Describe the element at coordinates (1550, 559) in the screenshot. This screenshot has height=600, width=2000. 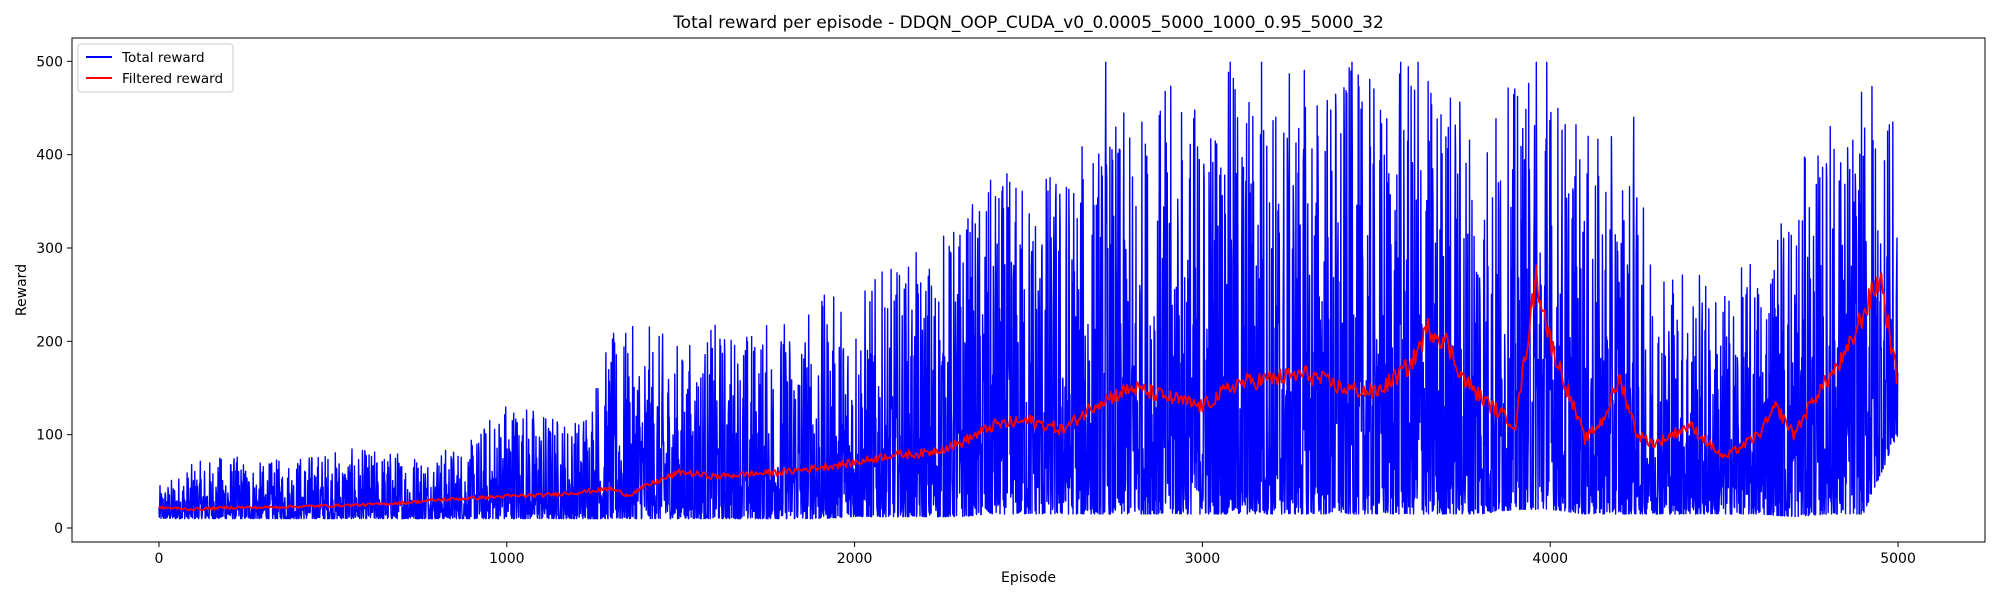
I see `x-tick-label: 4000` at that location.